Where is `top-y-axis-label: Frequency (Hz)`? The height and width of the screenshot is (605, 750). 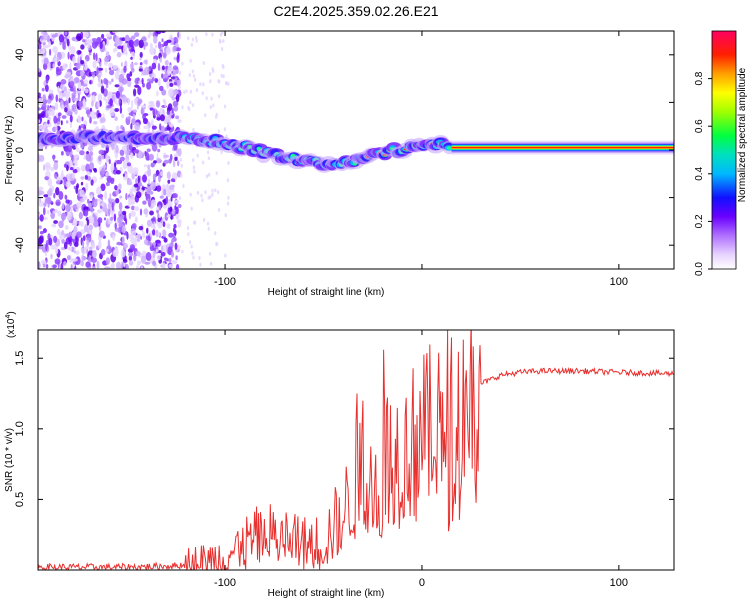 top-y-axis-label: Frequency (Hz) is located at coordinates (9, 150).